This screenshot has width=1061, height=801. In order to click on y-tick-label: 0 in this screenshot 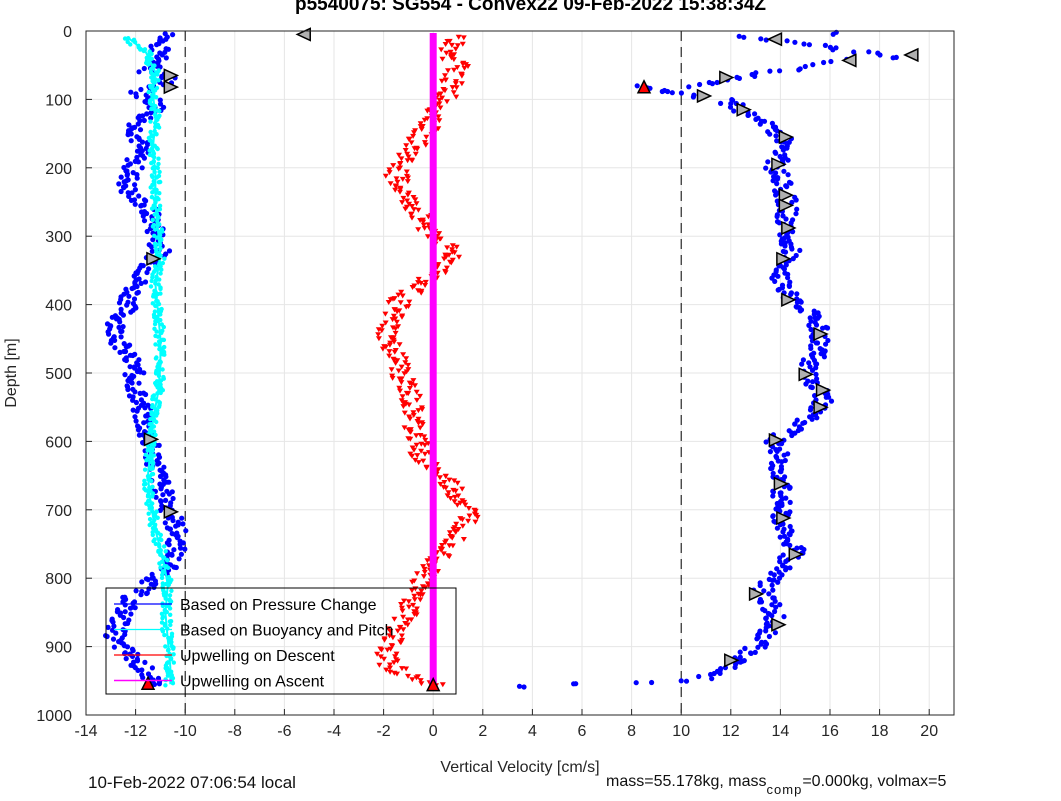, I will do `click(67, 32)`.